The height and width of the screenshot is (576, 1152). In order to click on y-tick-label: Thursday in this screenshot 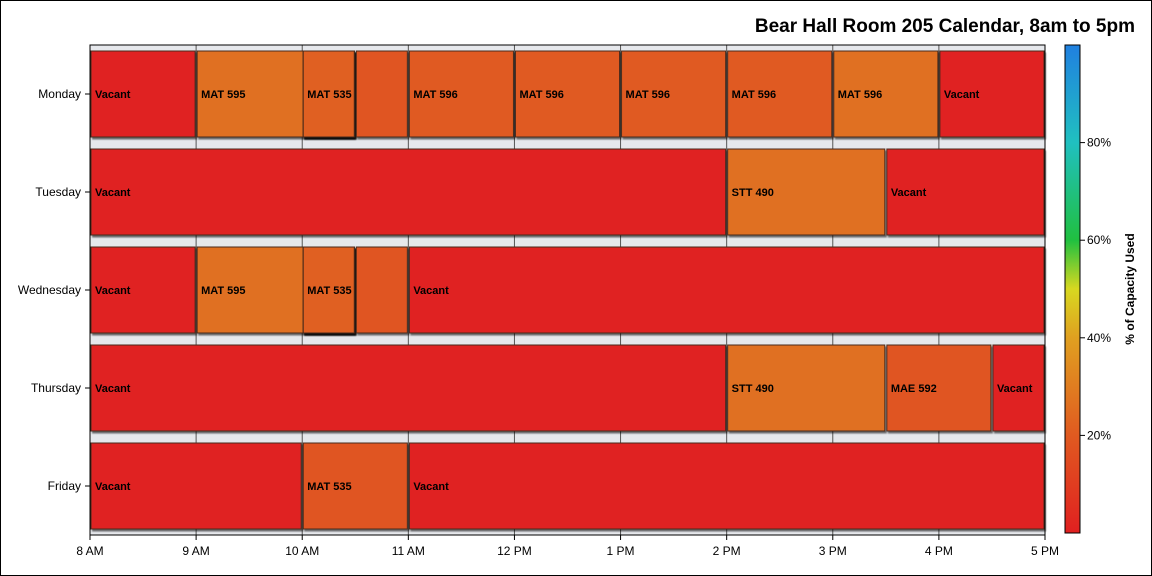, I will do `click(56, 388)`.